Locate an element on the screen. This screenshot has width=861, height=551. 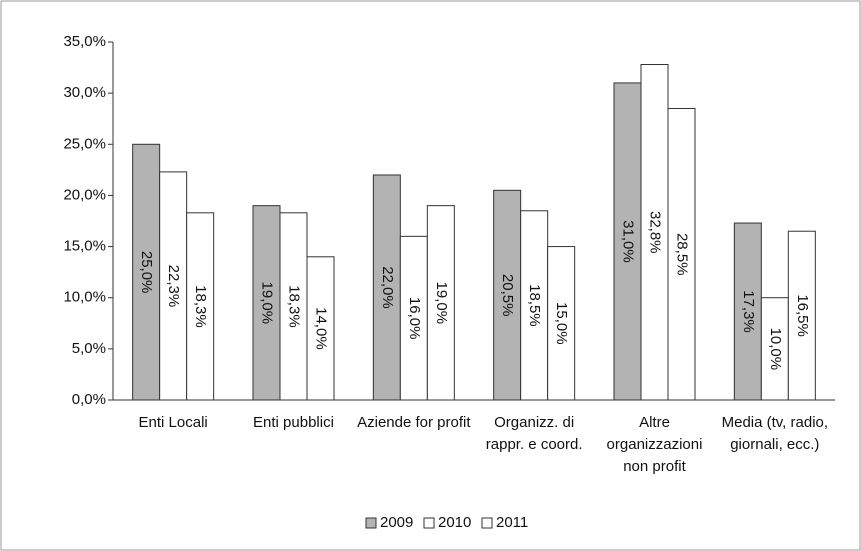
data-label: 15,0% is located at coordinates (561, 323).